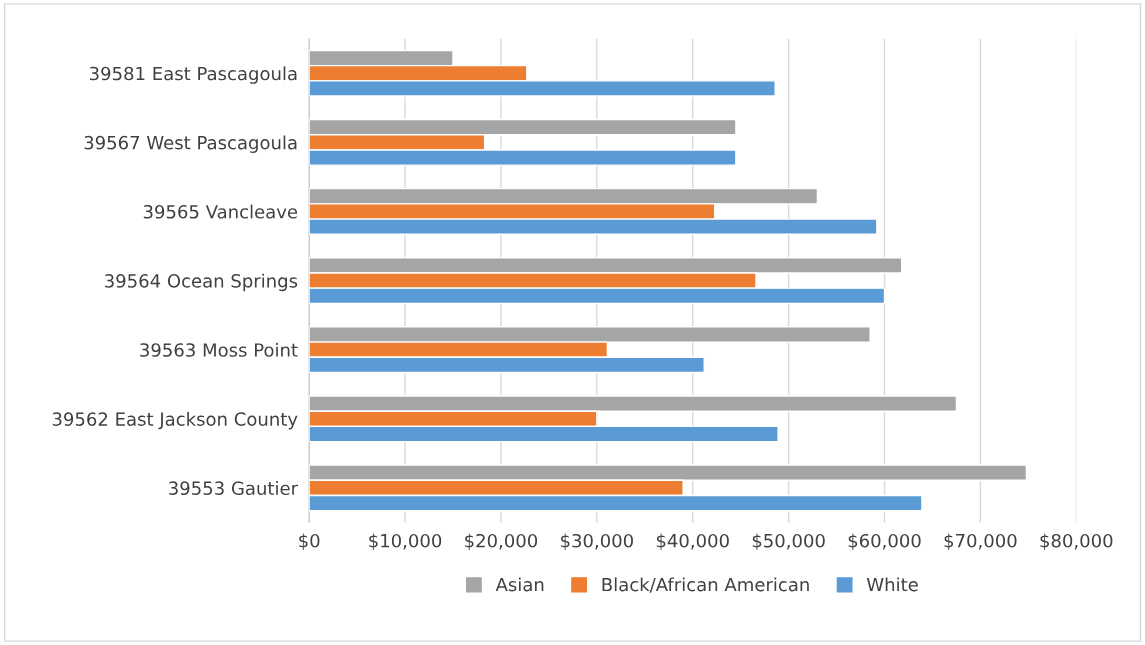  What do you see at coordinates (175, 420) in the screenshot?
I see `y-tick-label: 39562 East Jackson County` at bounding box center [175, 420].